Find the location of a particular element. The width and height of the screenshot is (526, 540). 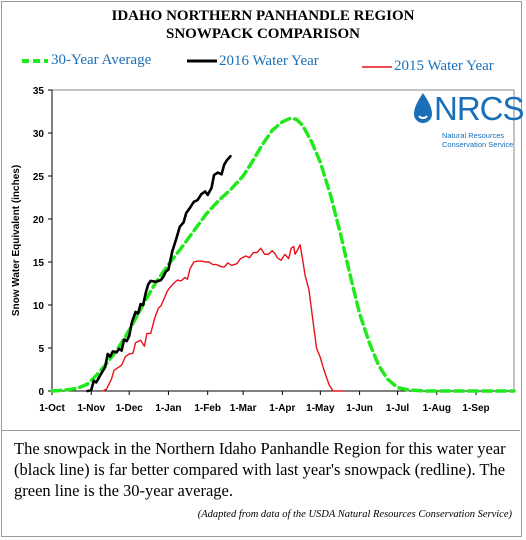

chart-title-line2: SNOWPACK COMPARISON is located at coordinates (263, 34).